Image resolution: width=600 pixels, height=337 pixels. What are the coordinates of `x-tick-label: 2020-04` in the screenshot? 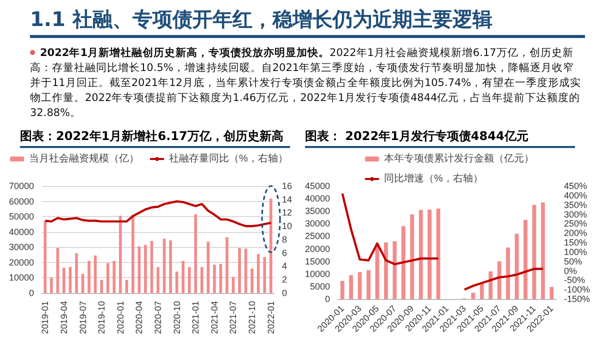 It's located at (139, 317).